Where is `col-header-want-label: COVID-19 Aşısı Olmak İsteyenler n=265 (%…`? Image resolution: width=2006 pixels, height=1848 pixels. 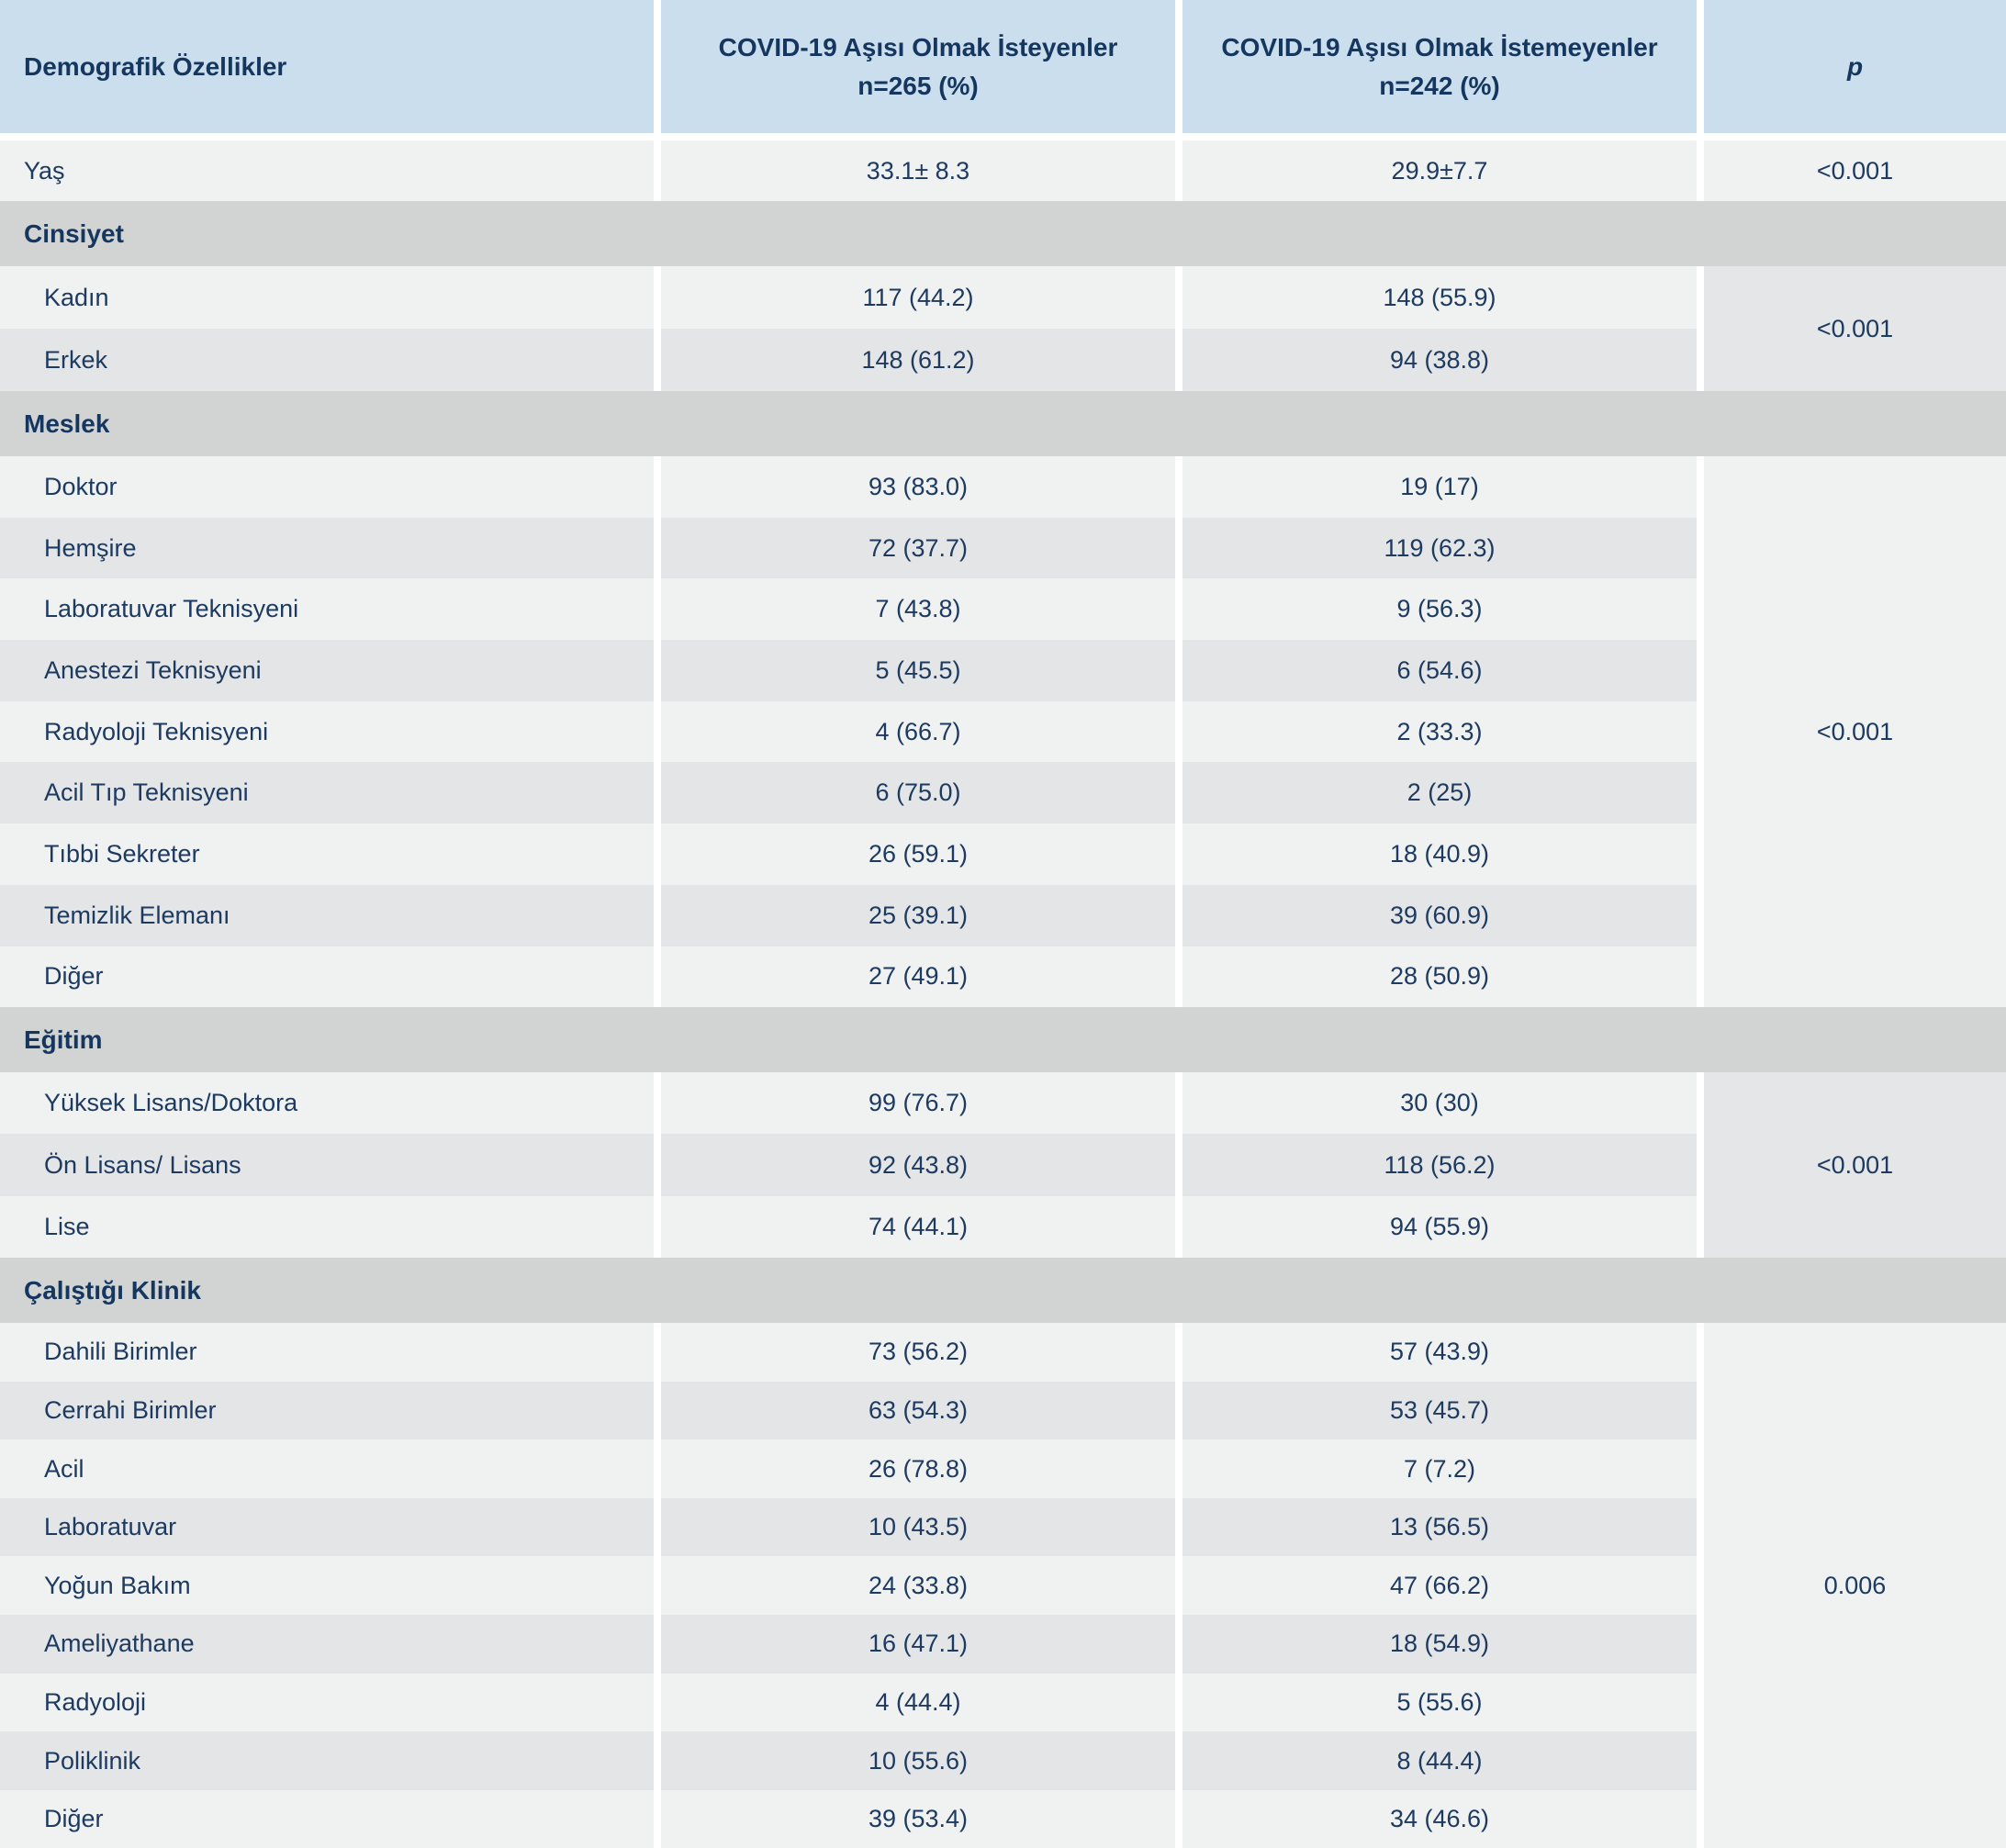 col-header-want-label: COVID-19 Aşısı Olmak İsteyenler n=265 (%… is located at coordinates (918, 67).